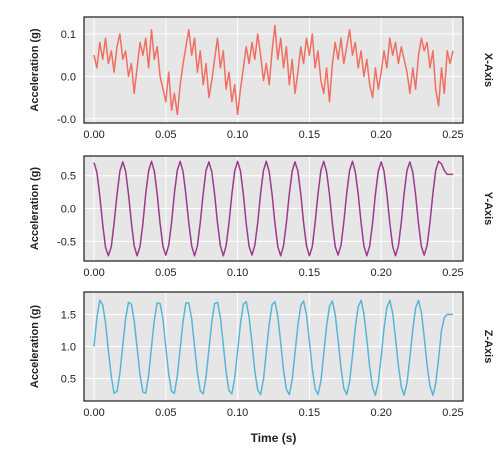  Describe the element at coordinates (488, 70) in the screenshot. I see `panel-axis-label: X-Axis` at that location.